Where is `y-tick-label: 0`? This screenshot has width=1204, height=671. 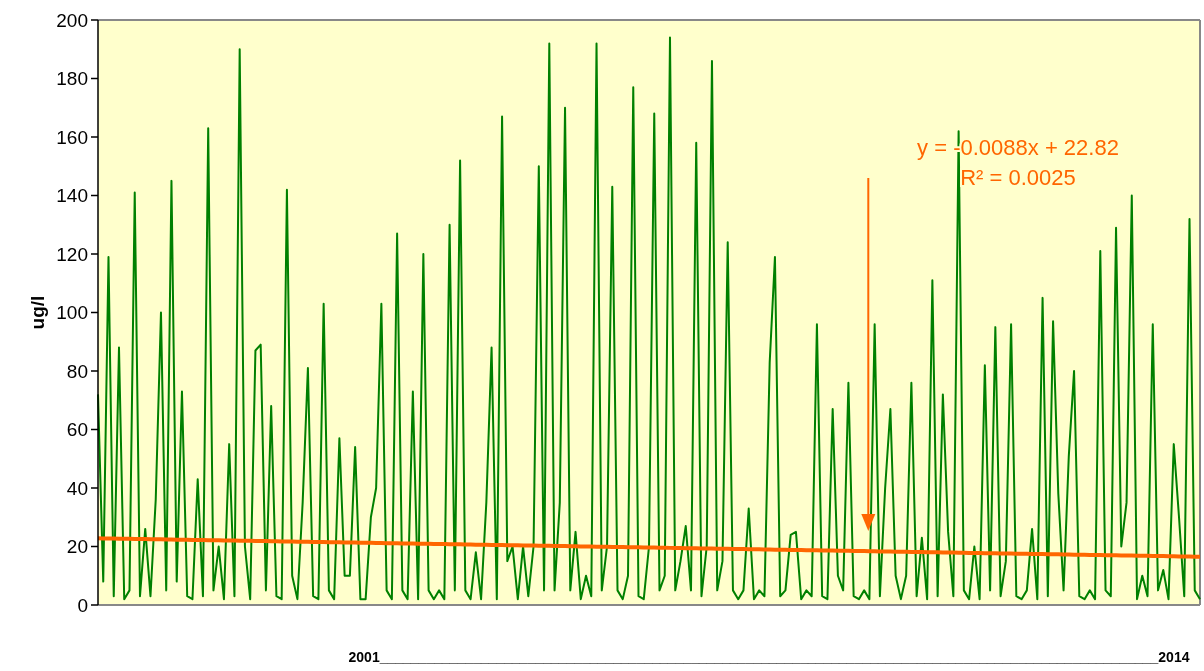 y-tick-label: 0 is located at coordinates (82, 605).